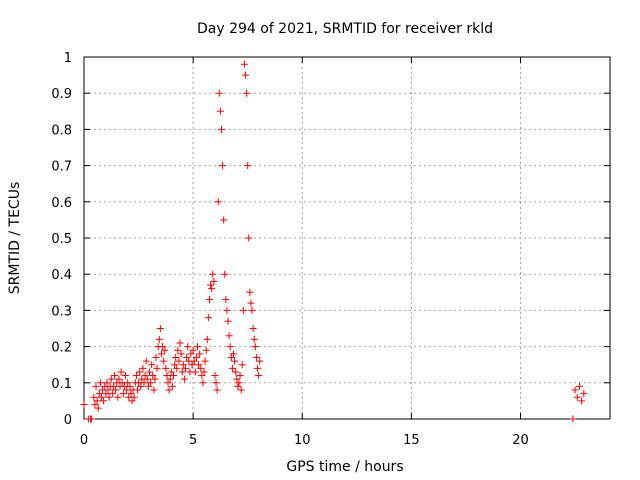 The width and height of the screenshot is (640, 480). I want to click on y-tick-label: 0.7, so click(61, 167).